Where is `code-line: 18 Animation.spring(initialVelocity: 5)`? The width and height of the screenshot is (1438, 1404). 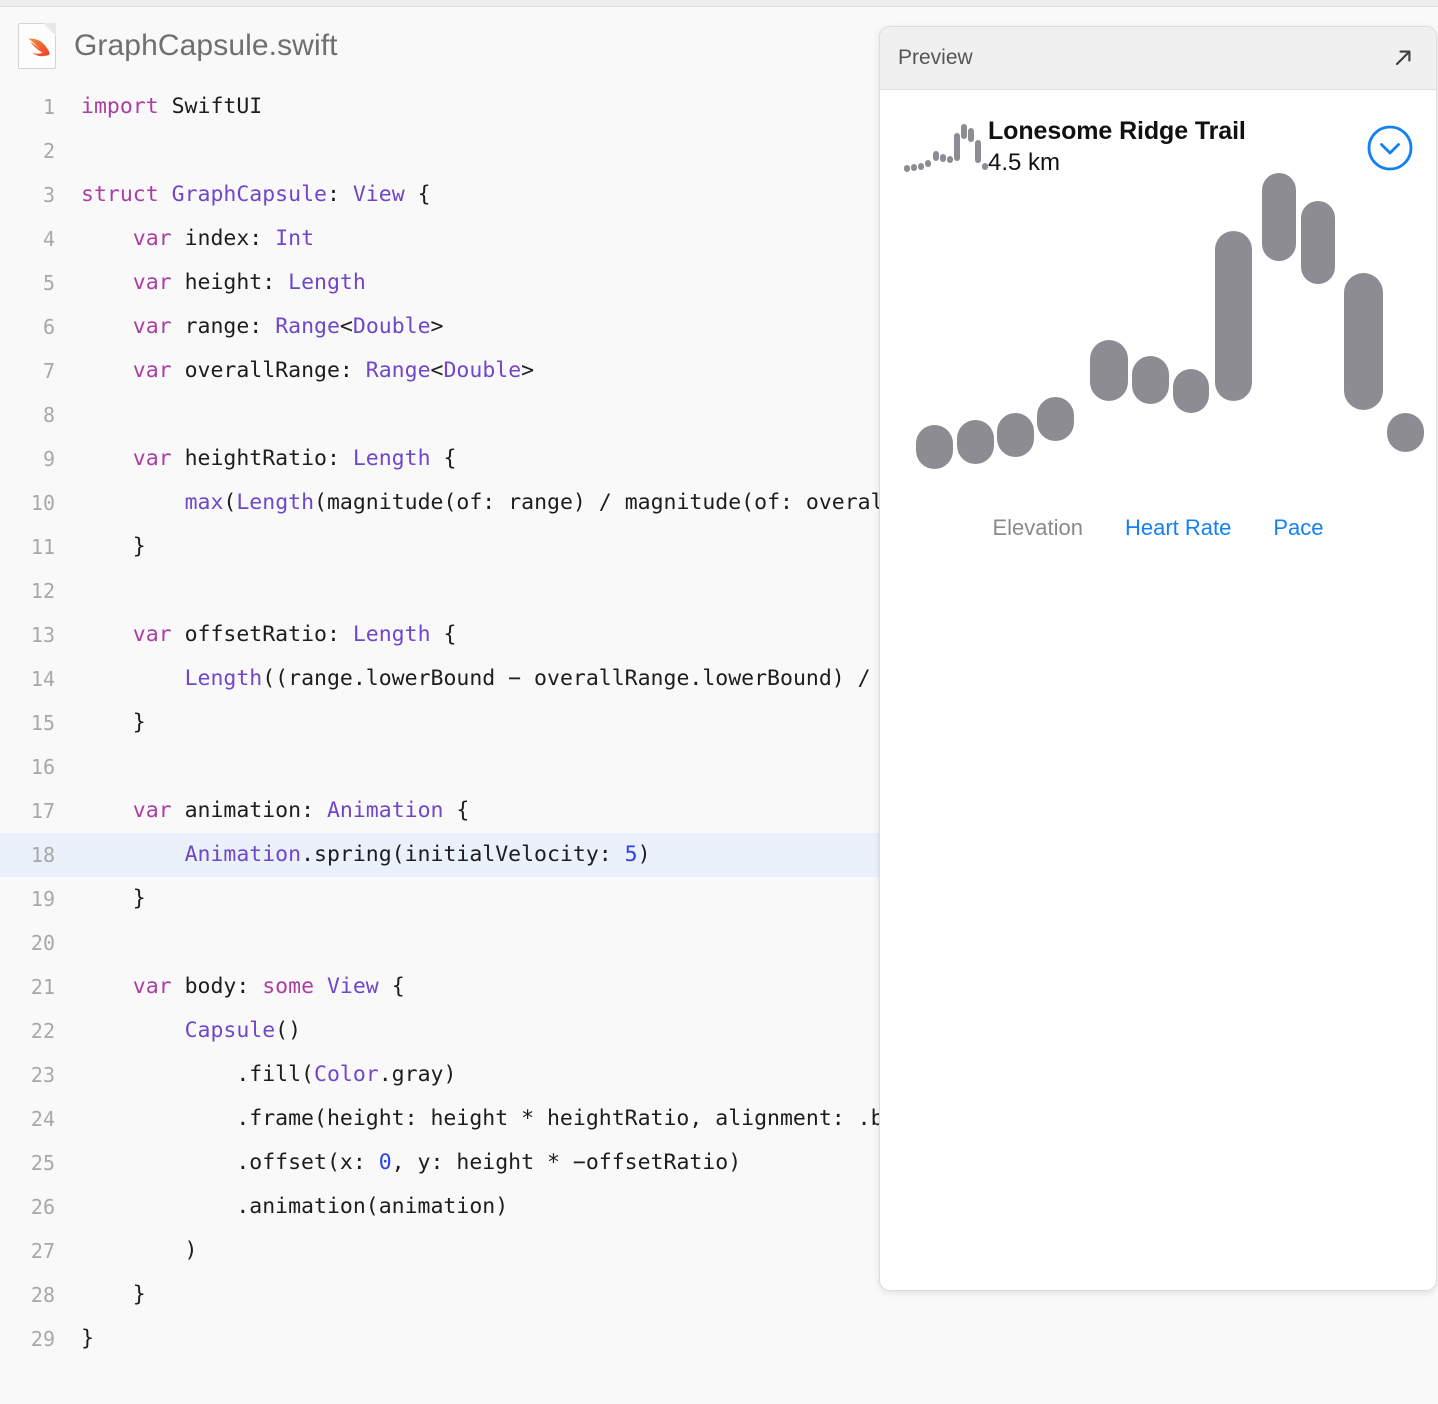 code-line: 18 Animation.spring(initialVelocity: 5) is located at coordinates (440, 855).